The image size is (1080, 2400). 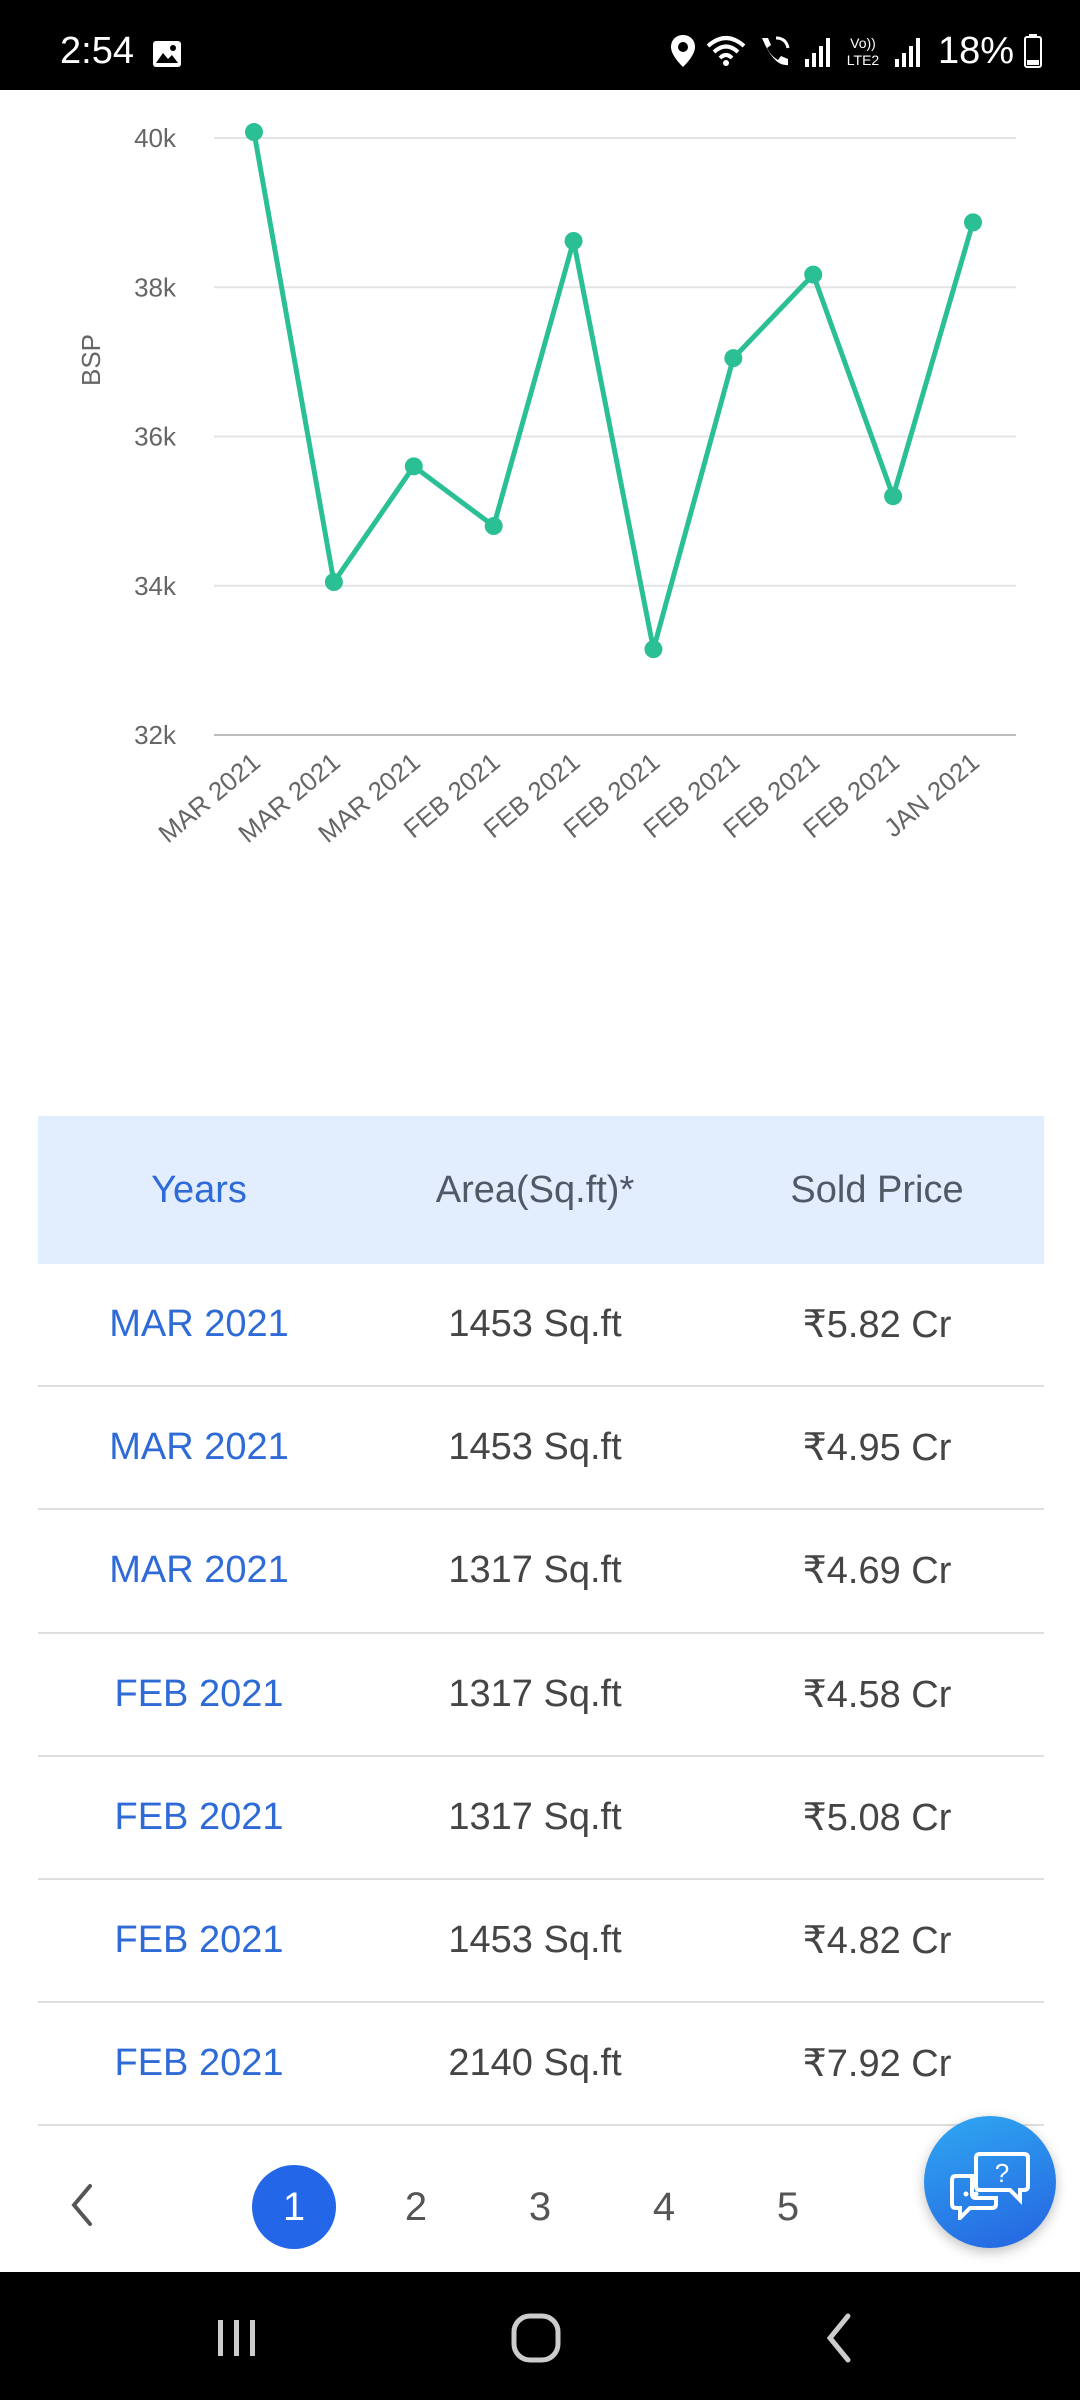 I want to click on wifi-icon, so click(x=726, y=51).